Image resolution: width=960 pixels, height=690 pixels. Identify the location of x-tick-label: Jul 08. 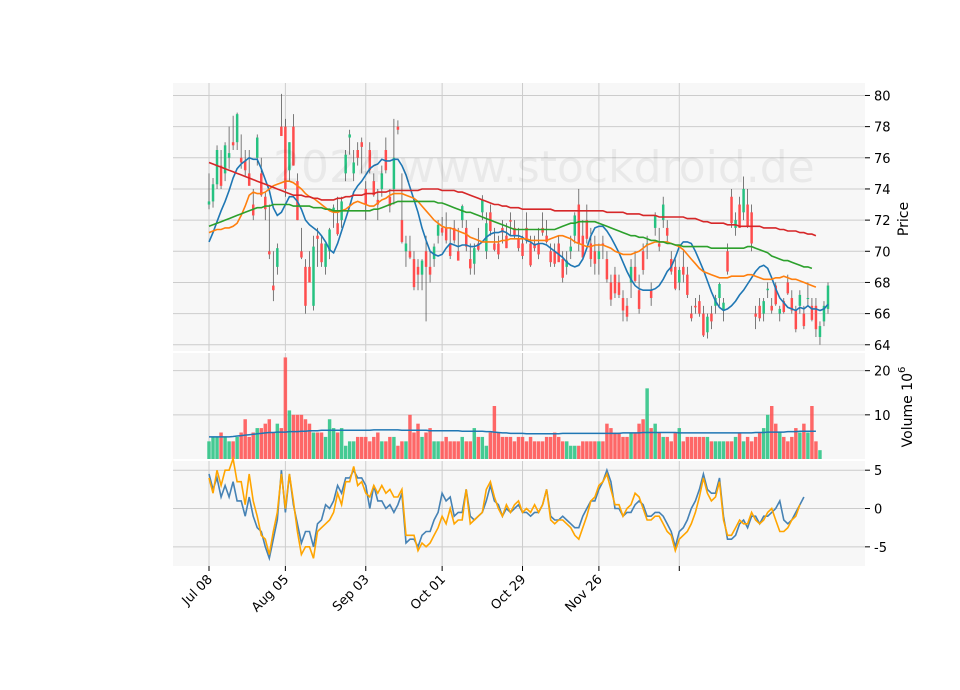
(197, 590).